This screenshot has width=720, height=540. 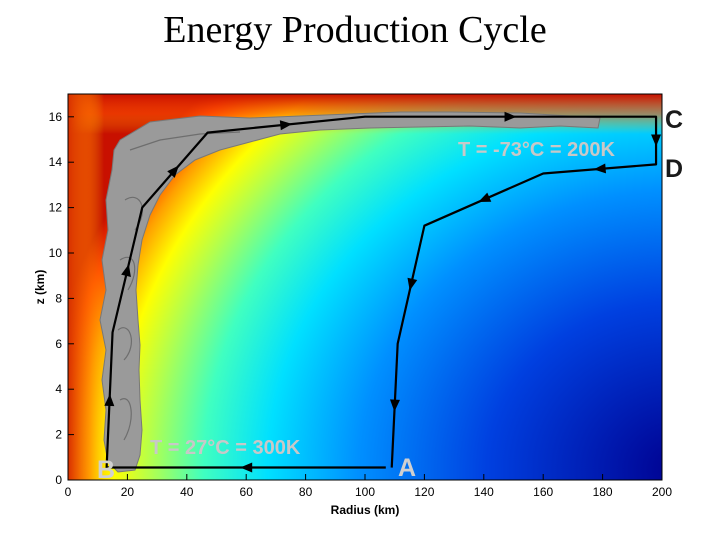 I want to click on y-tick-label: 14, so click(x=56, y=162).